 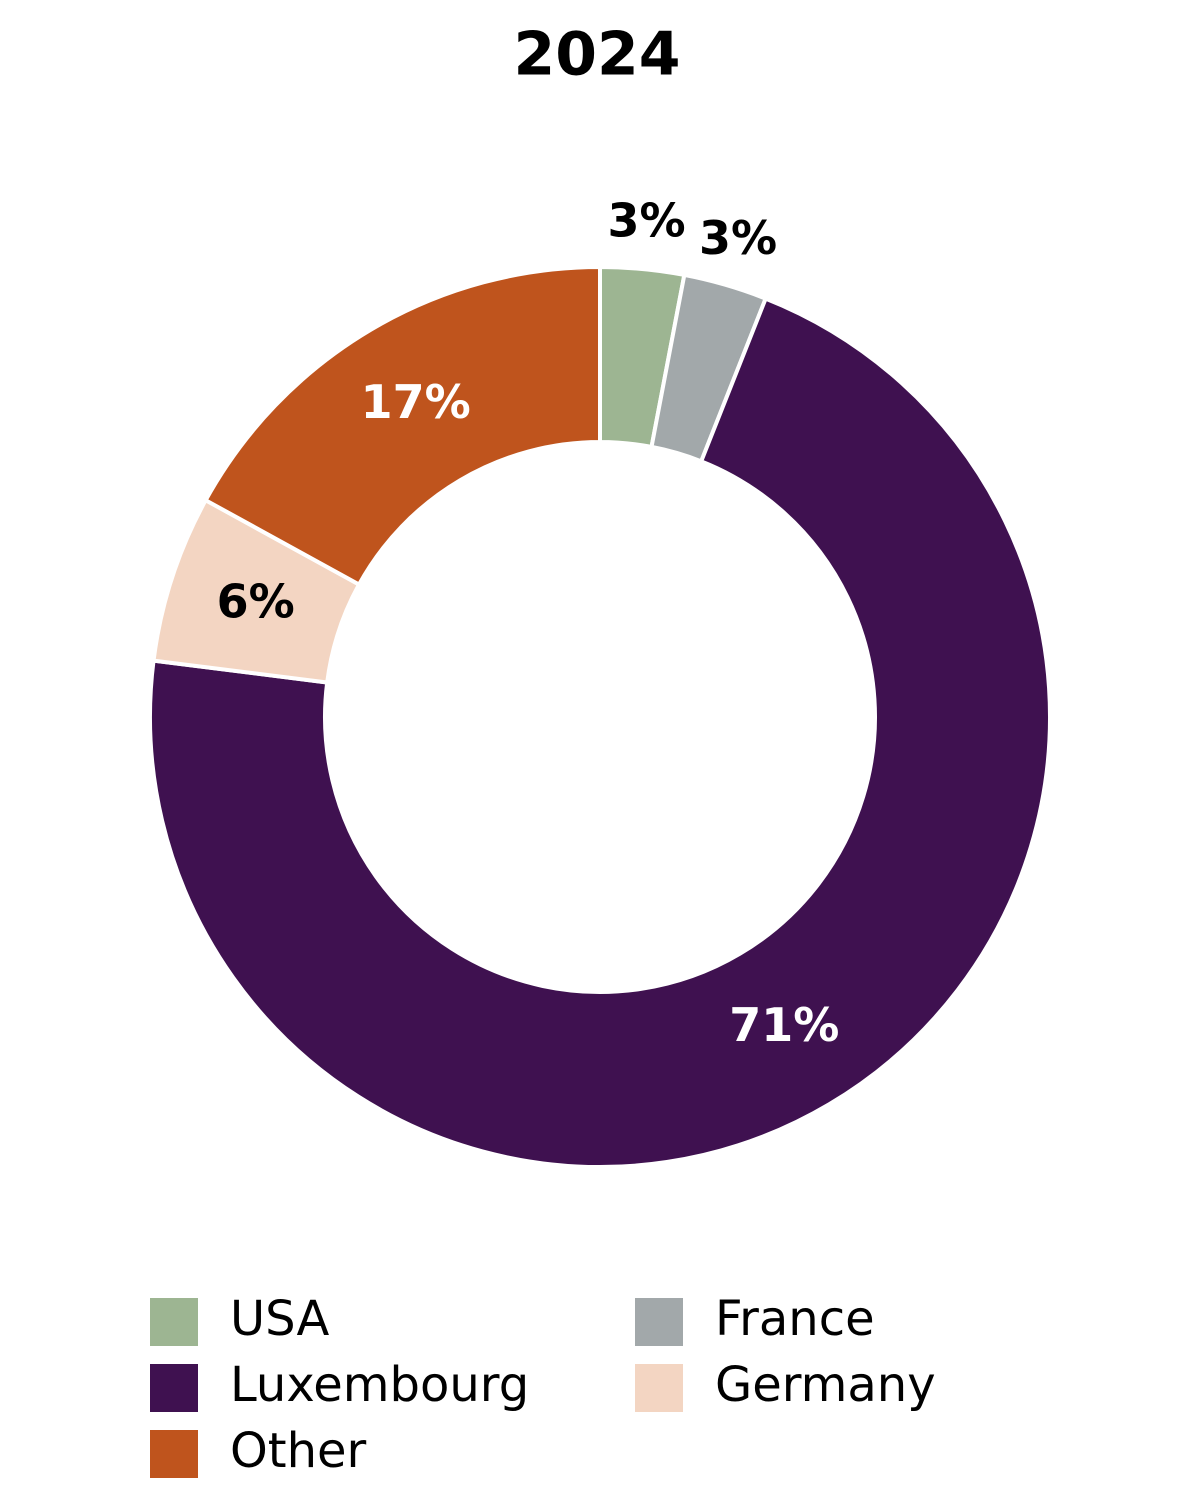 I want to click on legend-label: USA, so click(x=279, y=1319).